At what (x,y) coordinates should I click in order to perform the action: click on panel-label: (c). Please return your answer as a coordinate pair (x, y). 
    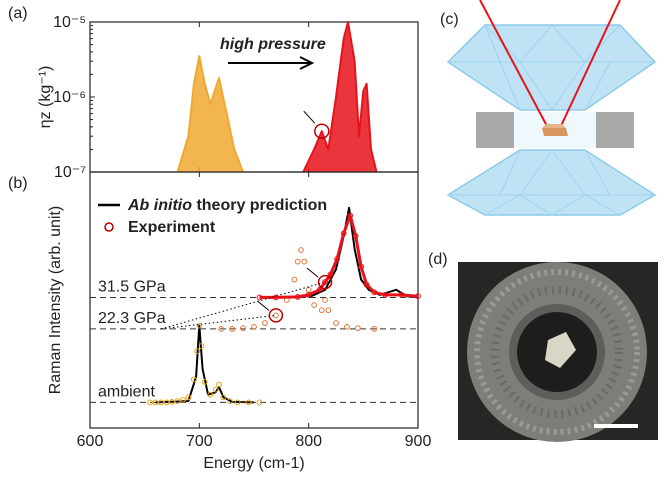
    Looking at the image, I should click on (449, 19).